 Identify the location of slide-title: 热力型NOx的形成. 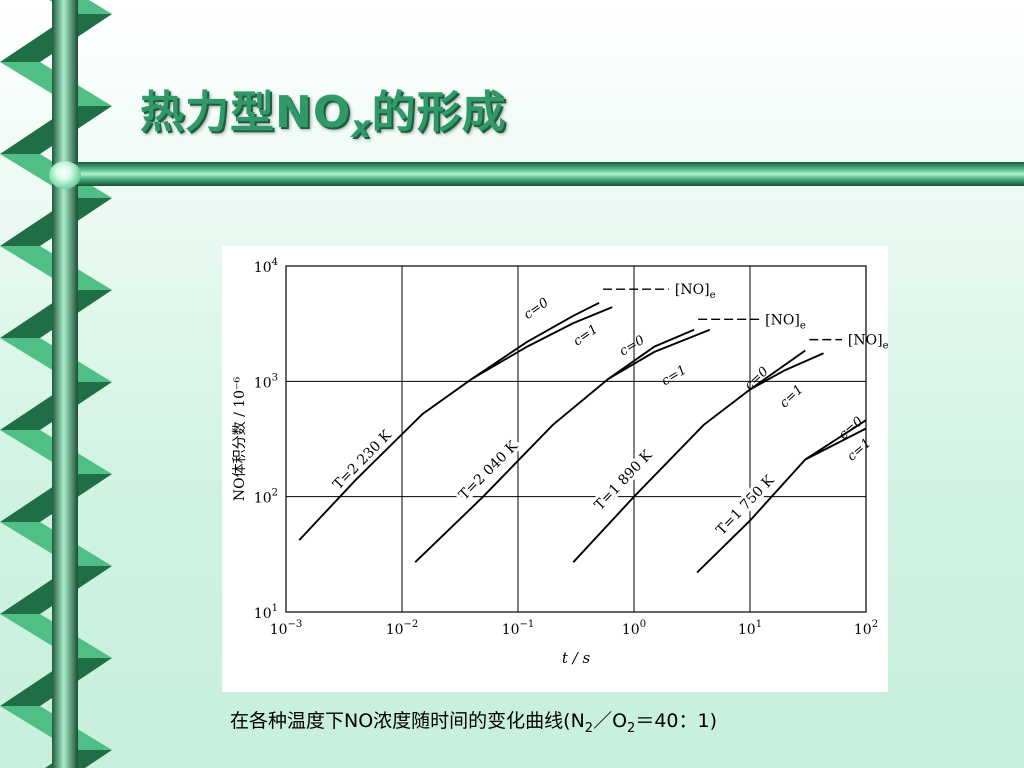
(323, 116).